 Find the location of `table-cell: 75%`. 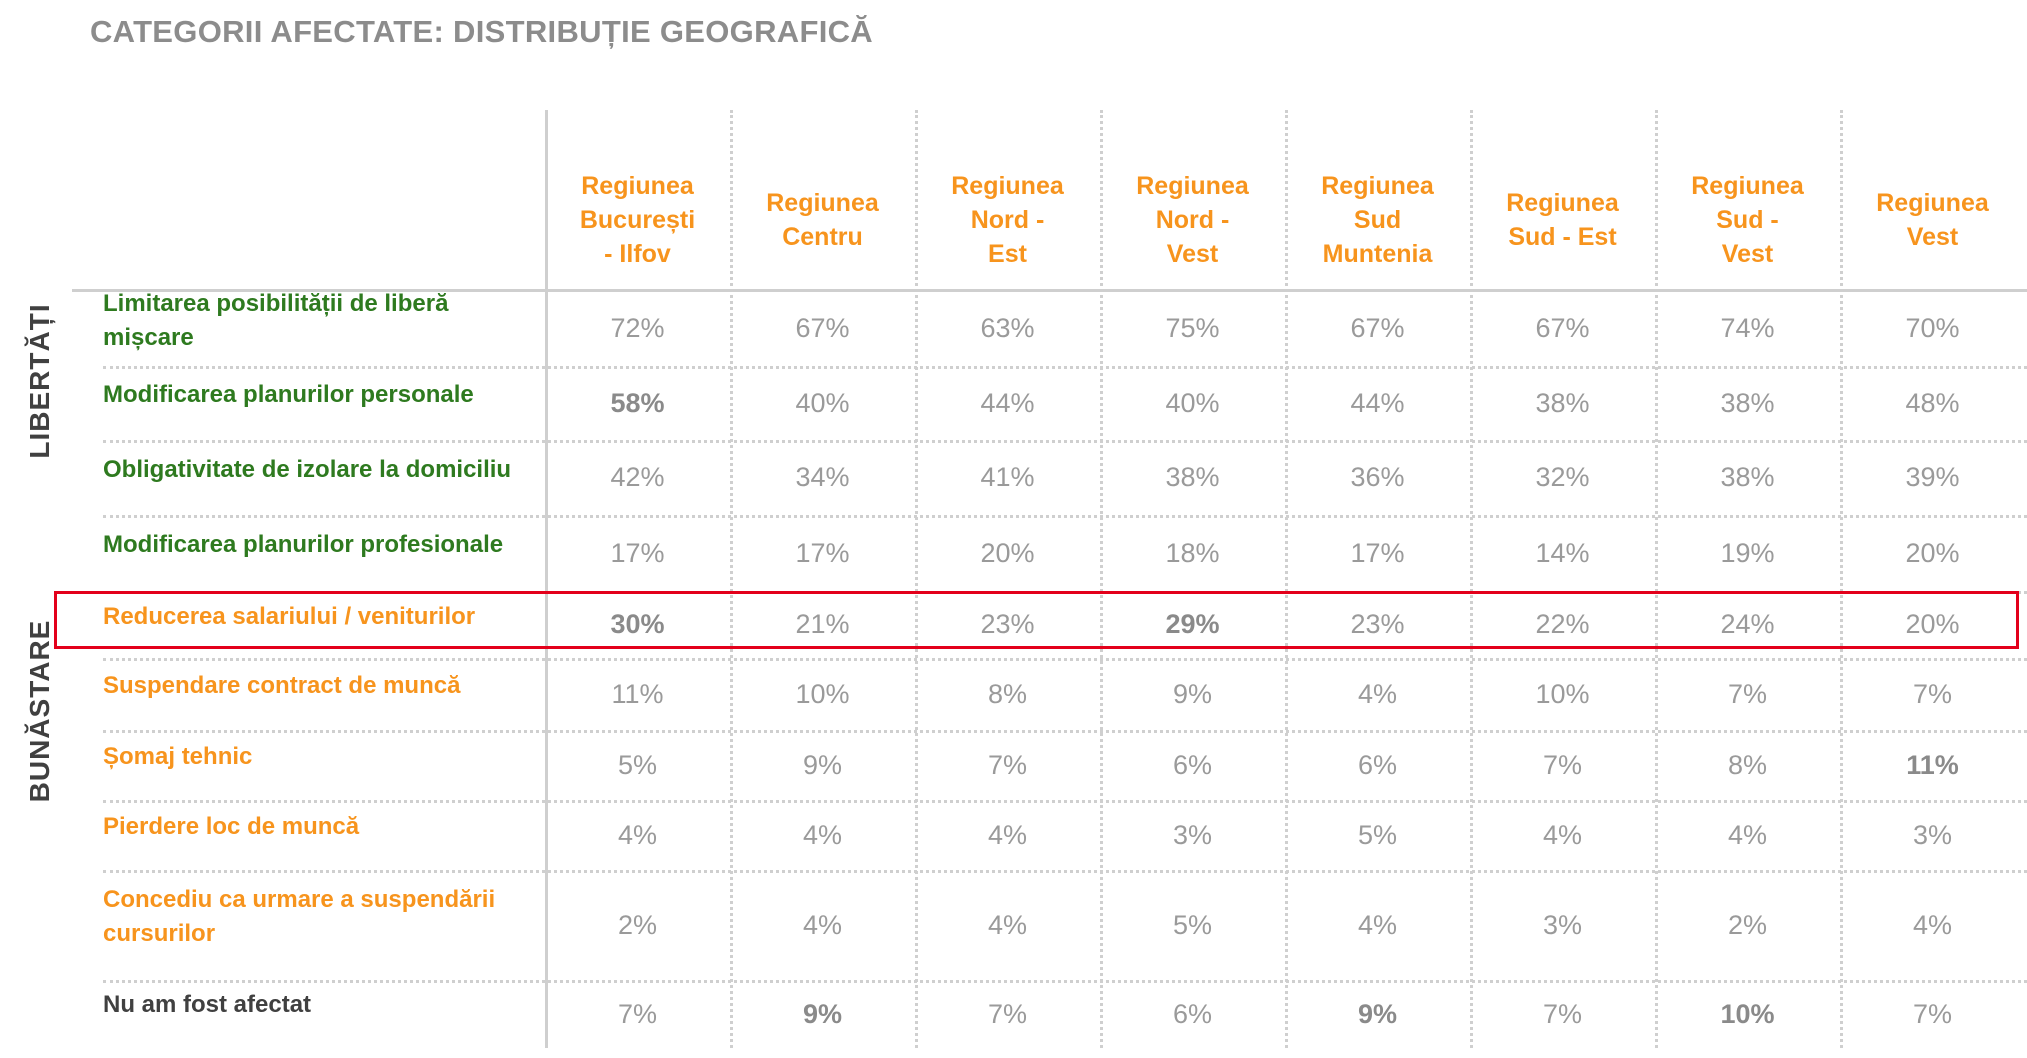

table-cell: 75% is located at coordinates (1192, 328).